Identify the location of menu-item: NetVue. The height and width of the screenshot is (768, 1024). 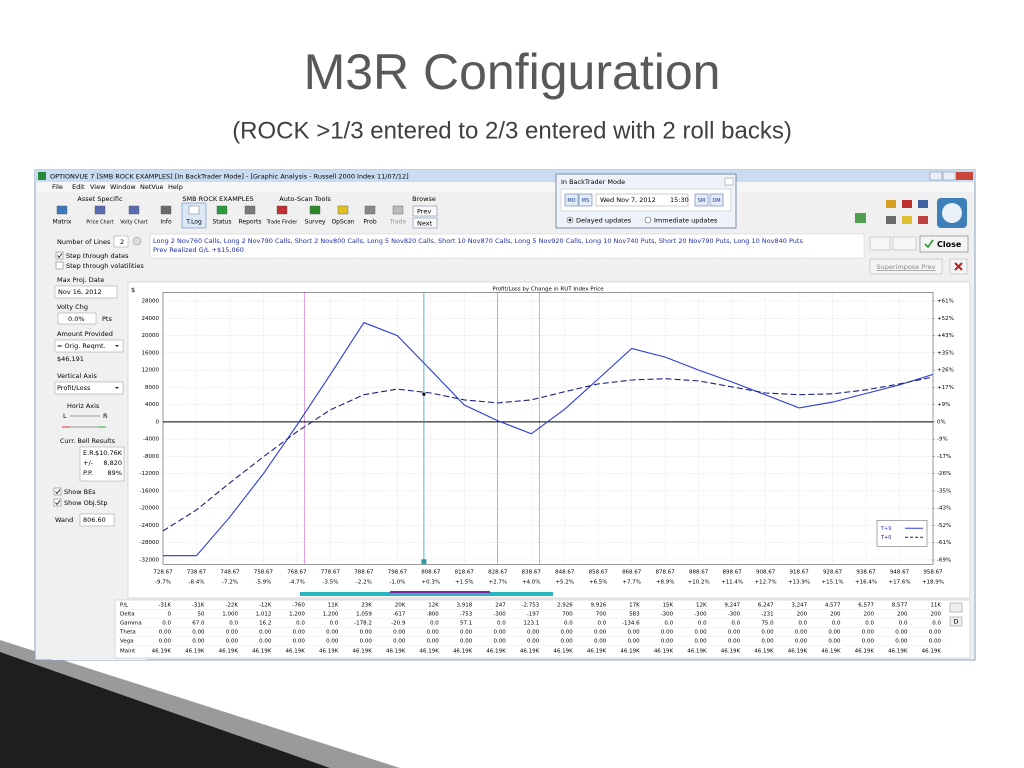
(152, 187).